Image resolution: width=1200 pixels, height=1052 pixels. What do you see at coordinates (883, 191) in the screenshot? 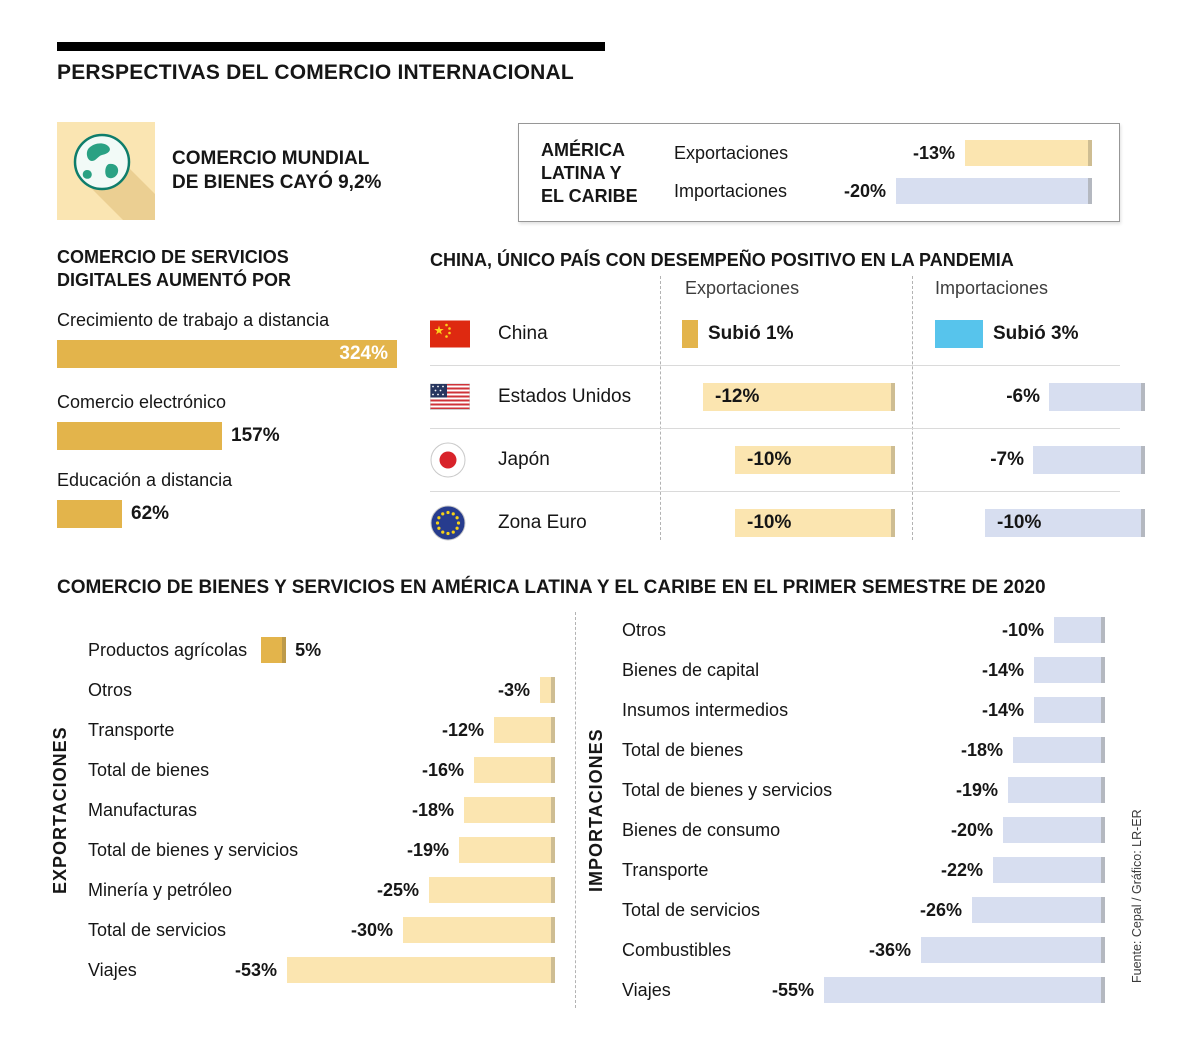
I see `latam-imports-row: Importaciones -20%` at bounding box center [883, 191].